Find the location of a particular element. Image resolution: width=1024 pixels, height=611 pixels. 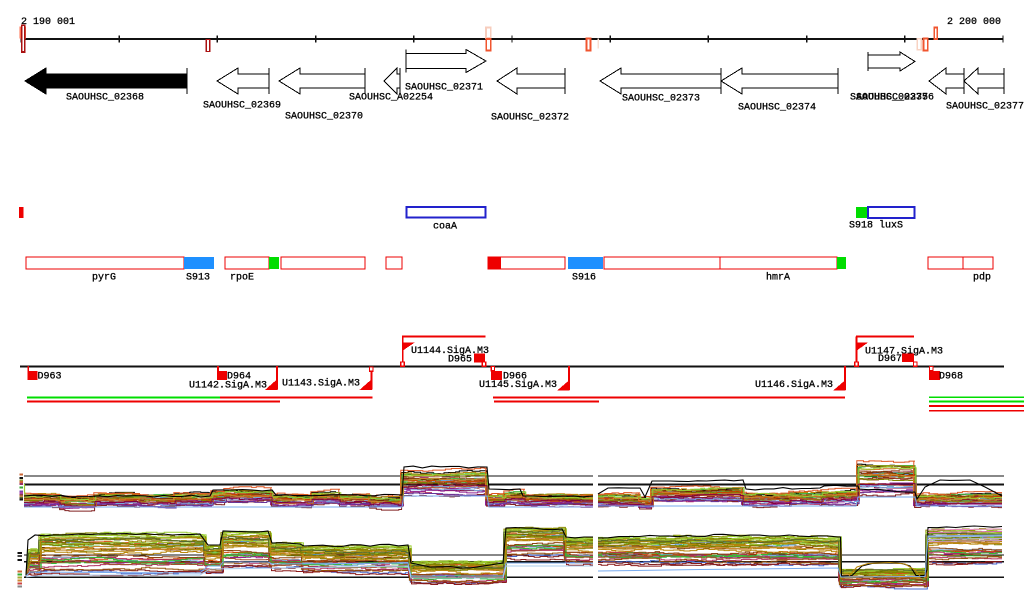

svg-text: SAOUHSC_02368 is located at coordinates (105, 98).